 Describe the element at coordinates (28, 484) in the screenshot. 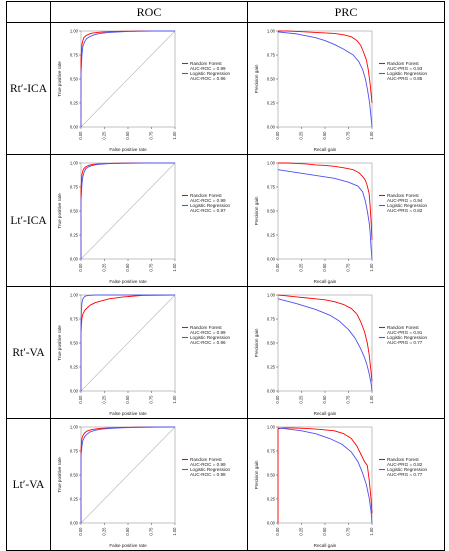

I see `row-label: Lt′-VA` at that location.